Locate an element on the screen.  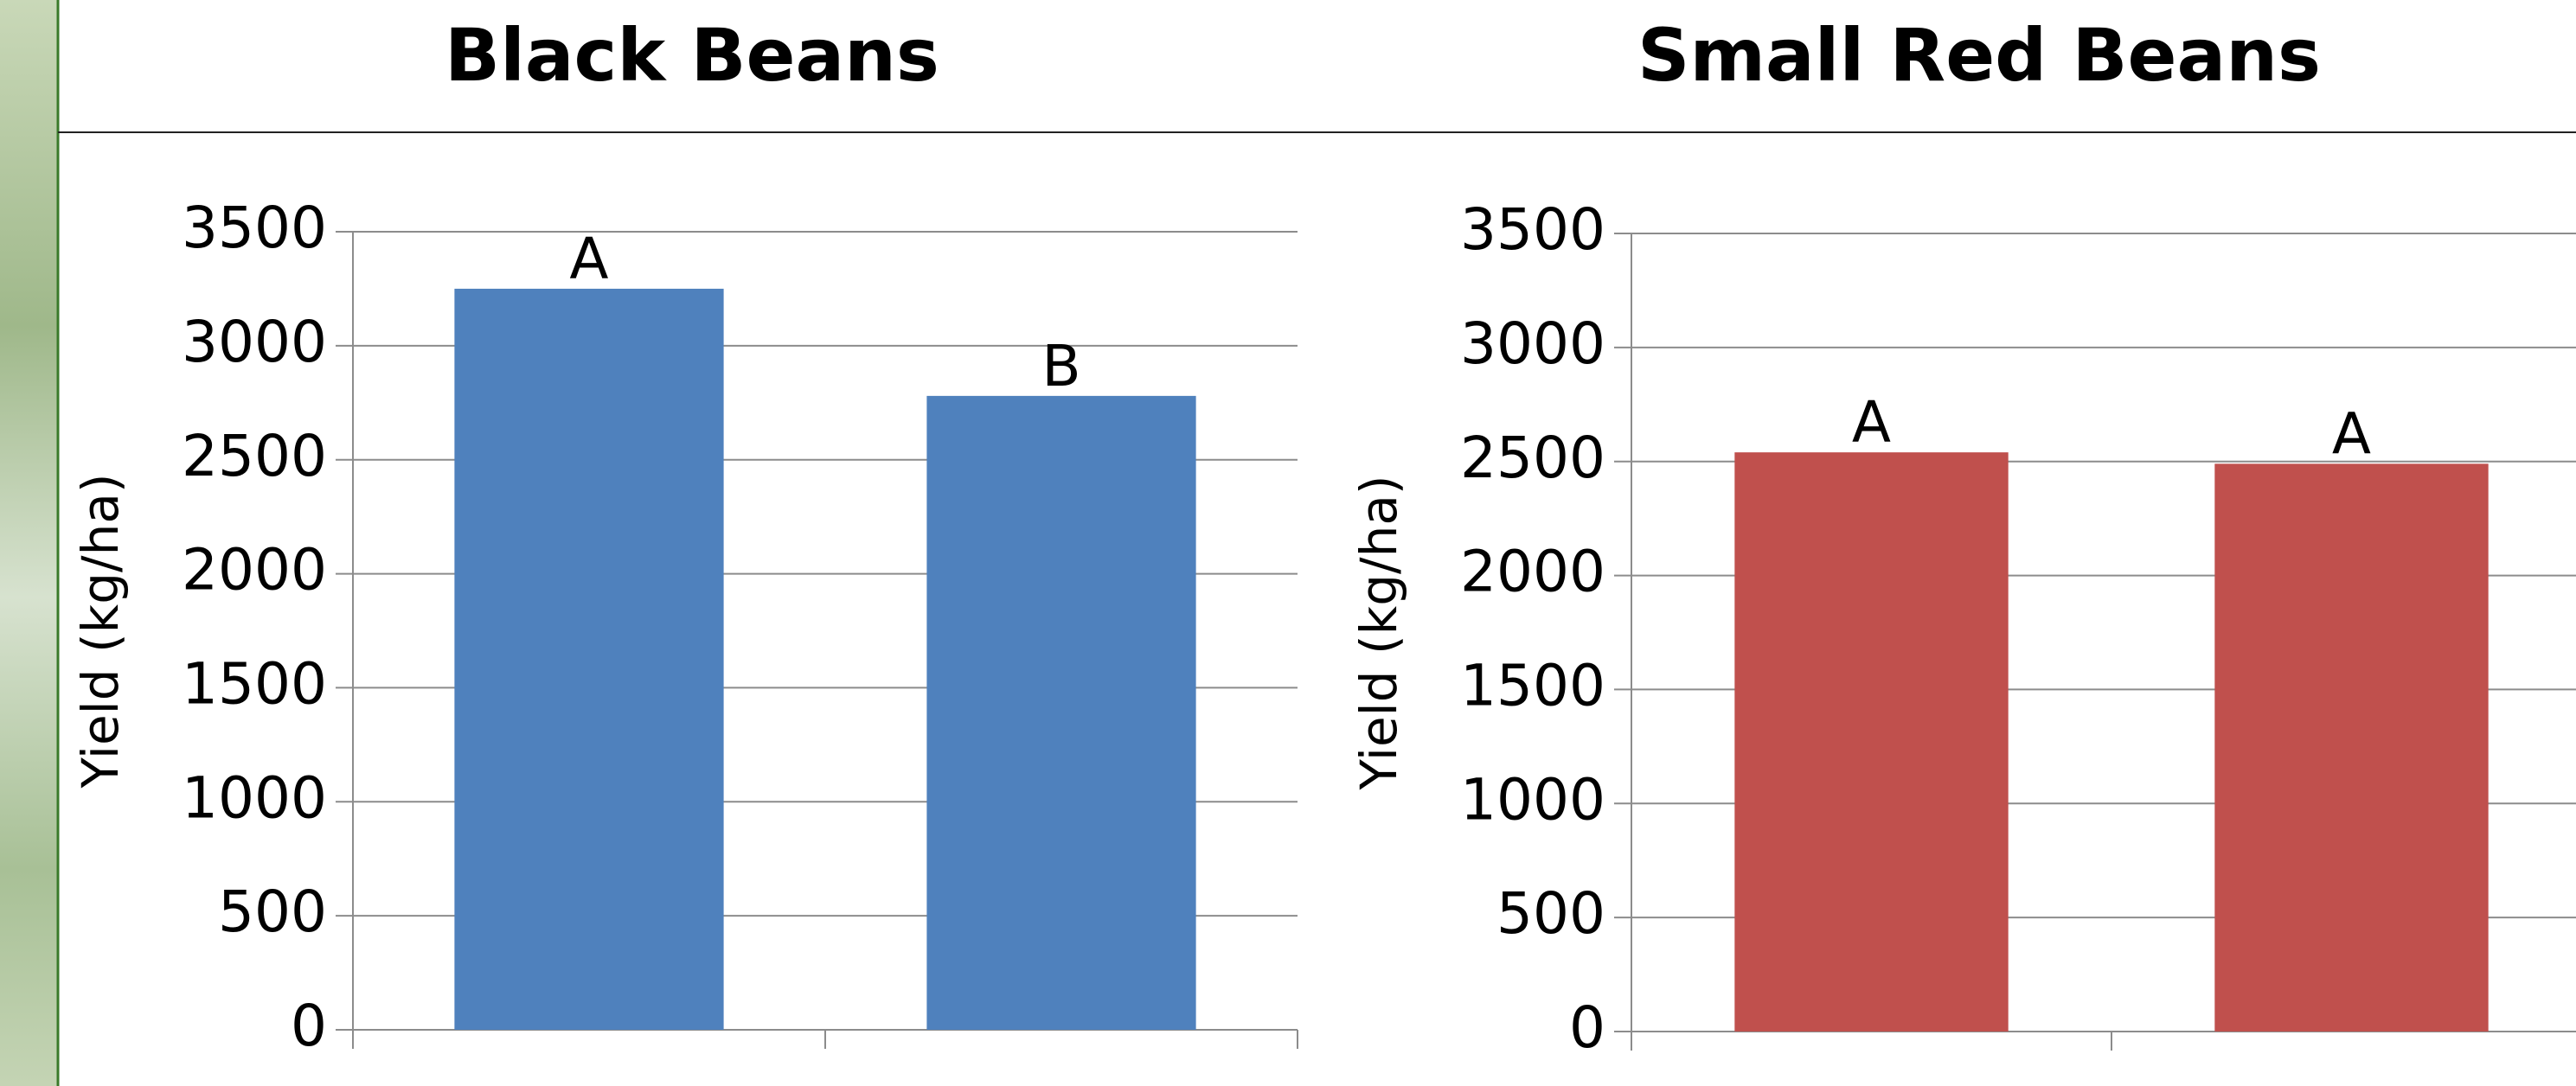
chart-title: Black Beans is located at coordinates (692, 55).